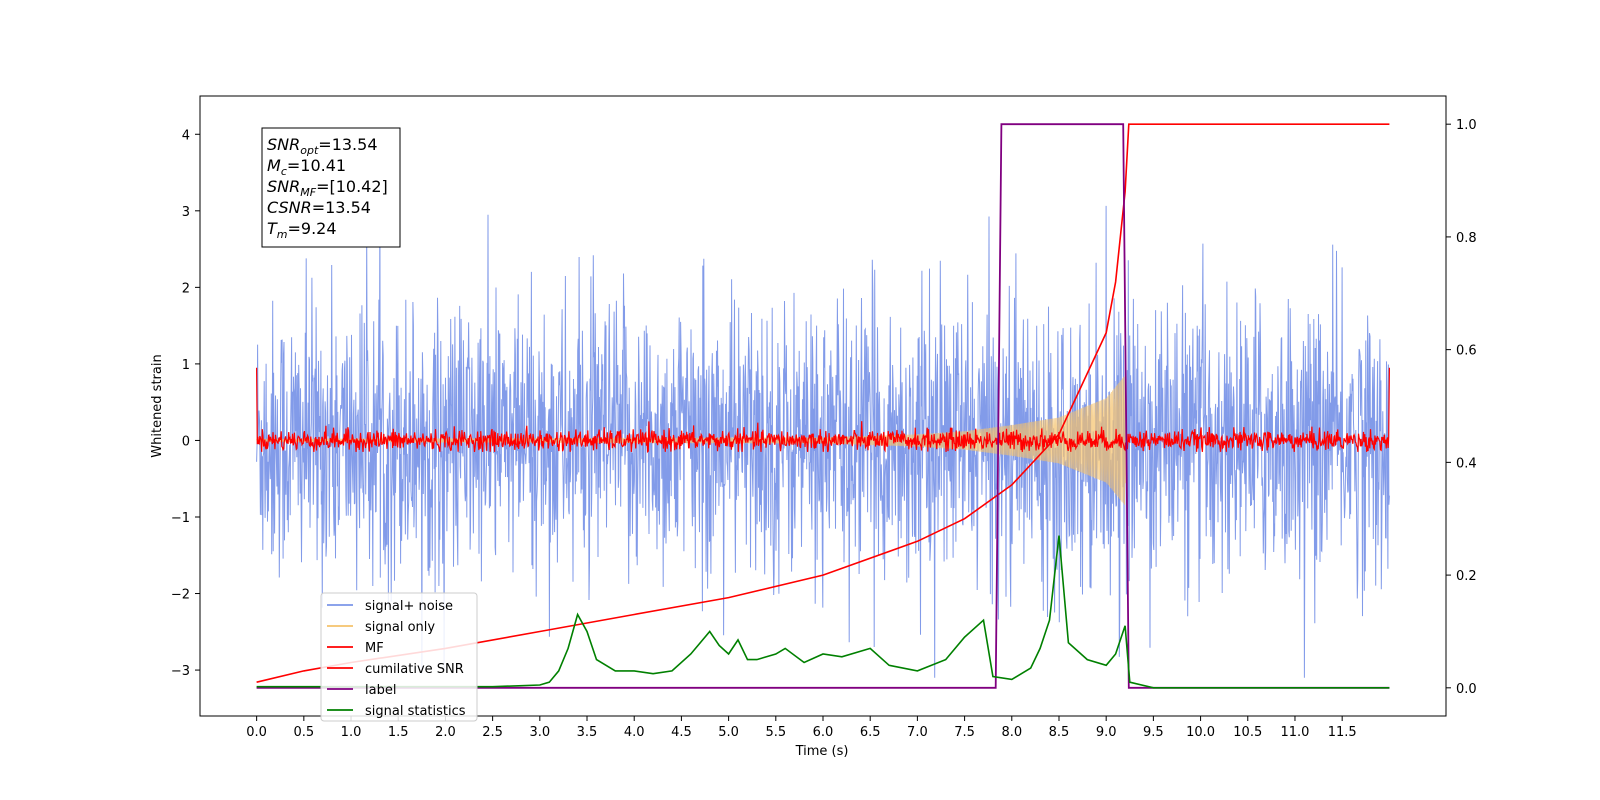 This screenshot has width=1600, height=800. What do you see at coordinates (1466, 125) in the screenshot?
I see `y2-tick-label: 1.0` at bounding box center [1466, 125].